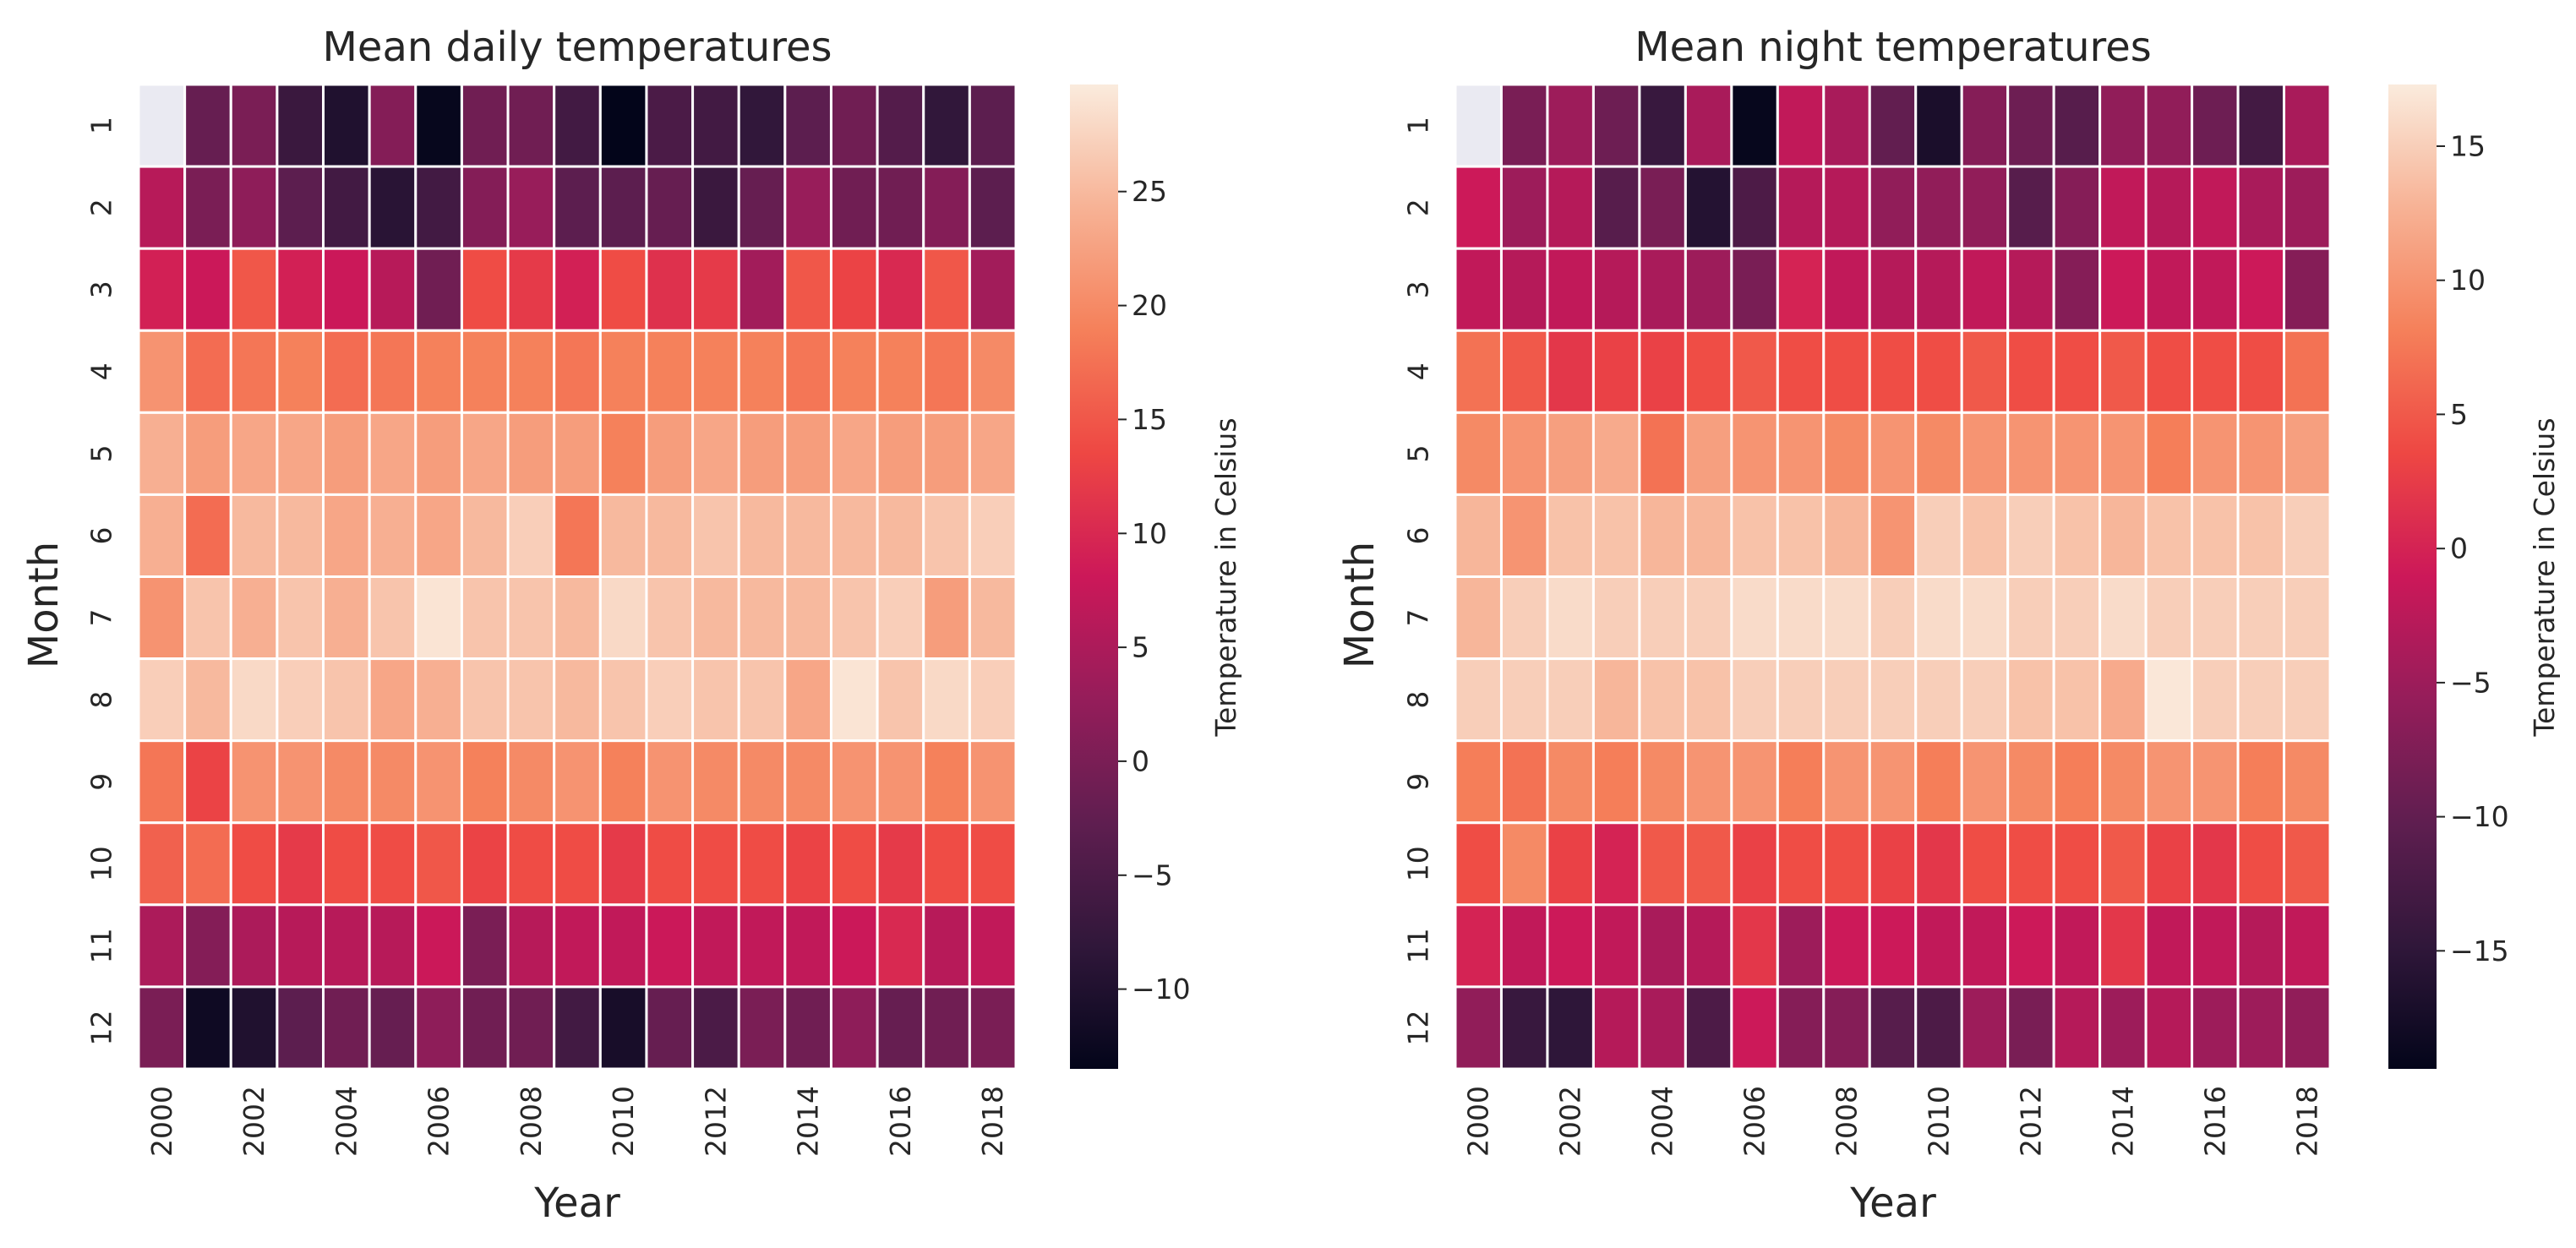 The height and width of the screenshot is (1248, 2576). Describe the element at coordinates (576, 1203) in the screenshot. I see `x-axis-label: Year` at that location.